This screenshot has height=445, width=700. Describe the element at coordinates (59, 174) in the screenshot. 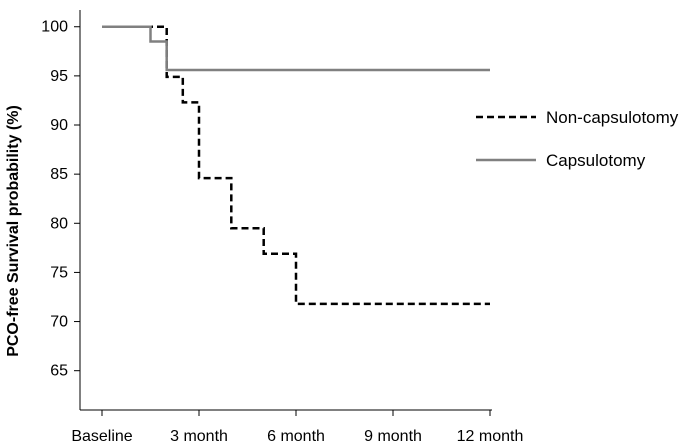

I see `y-tick-label: 85` at that location.